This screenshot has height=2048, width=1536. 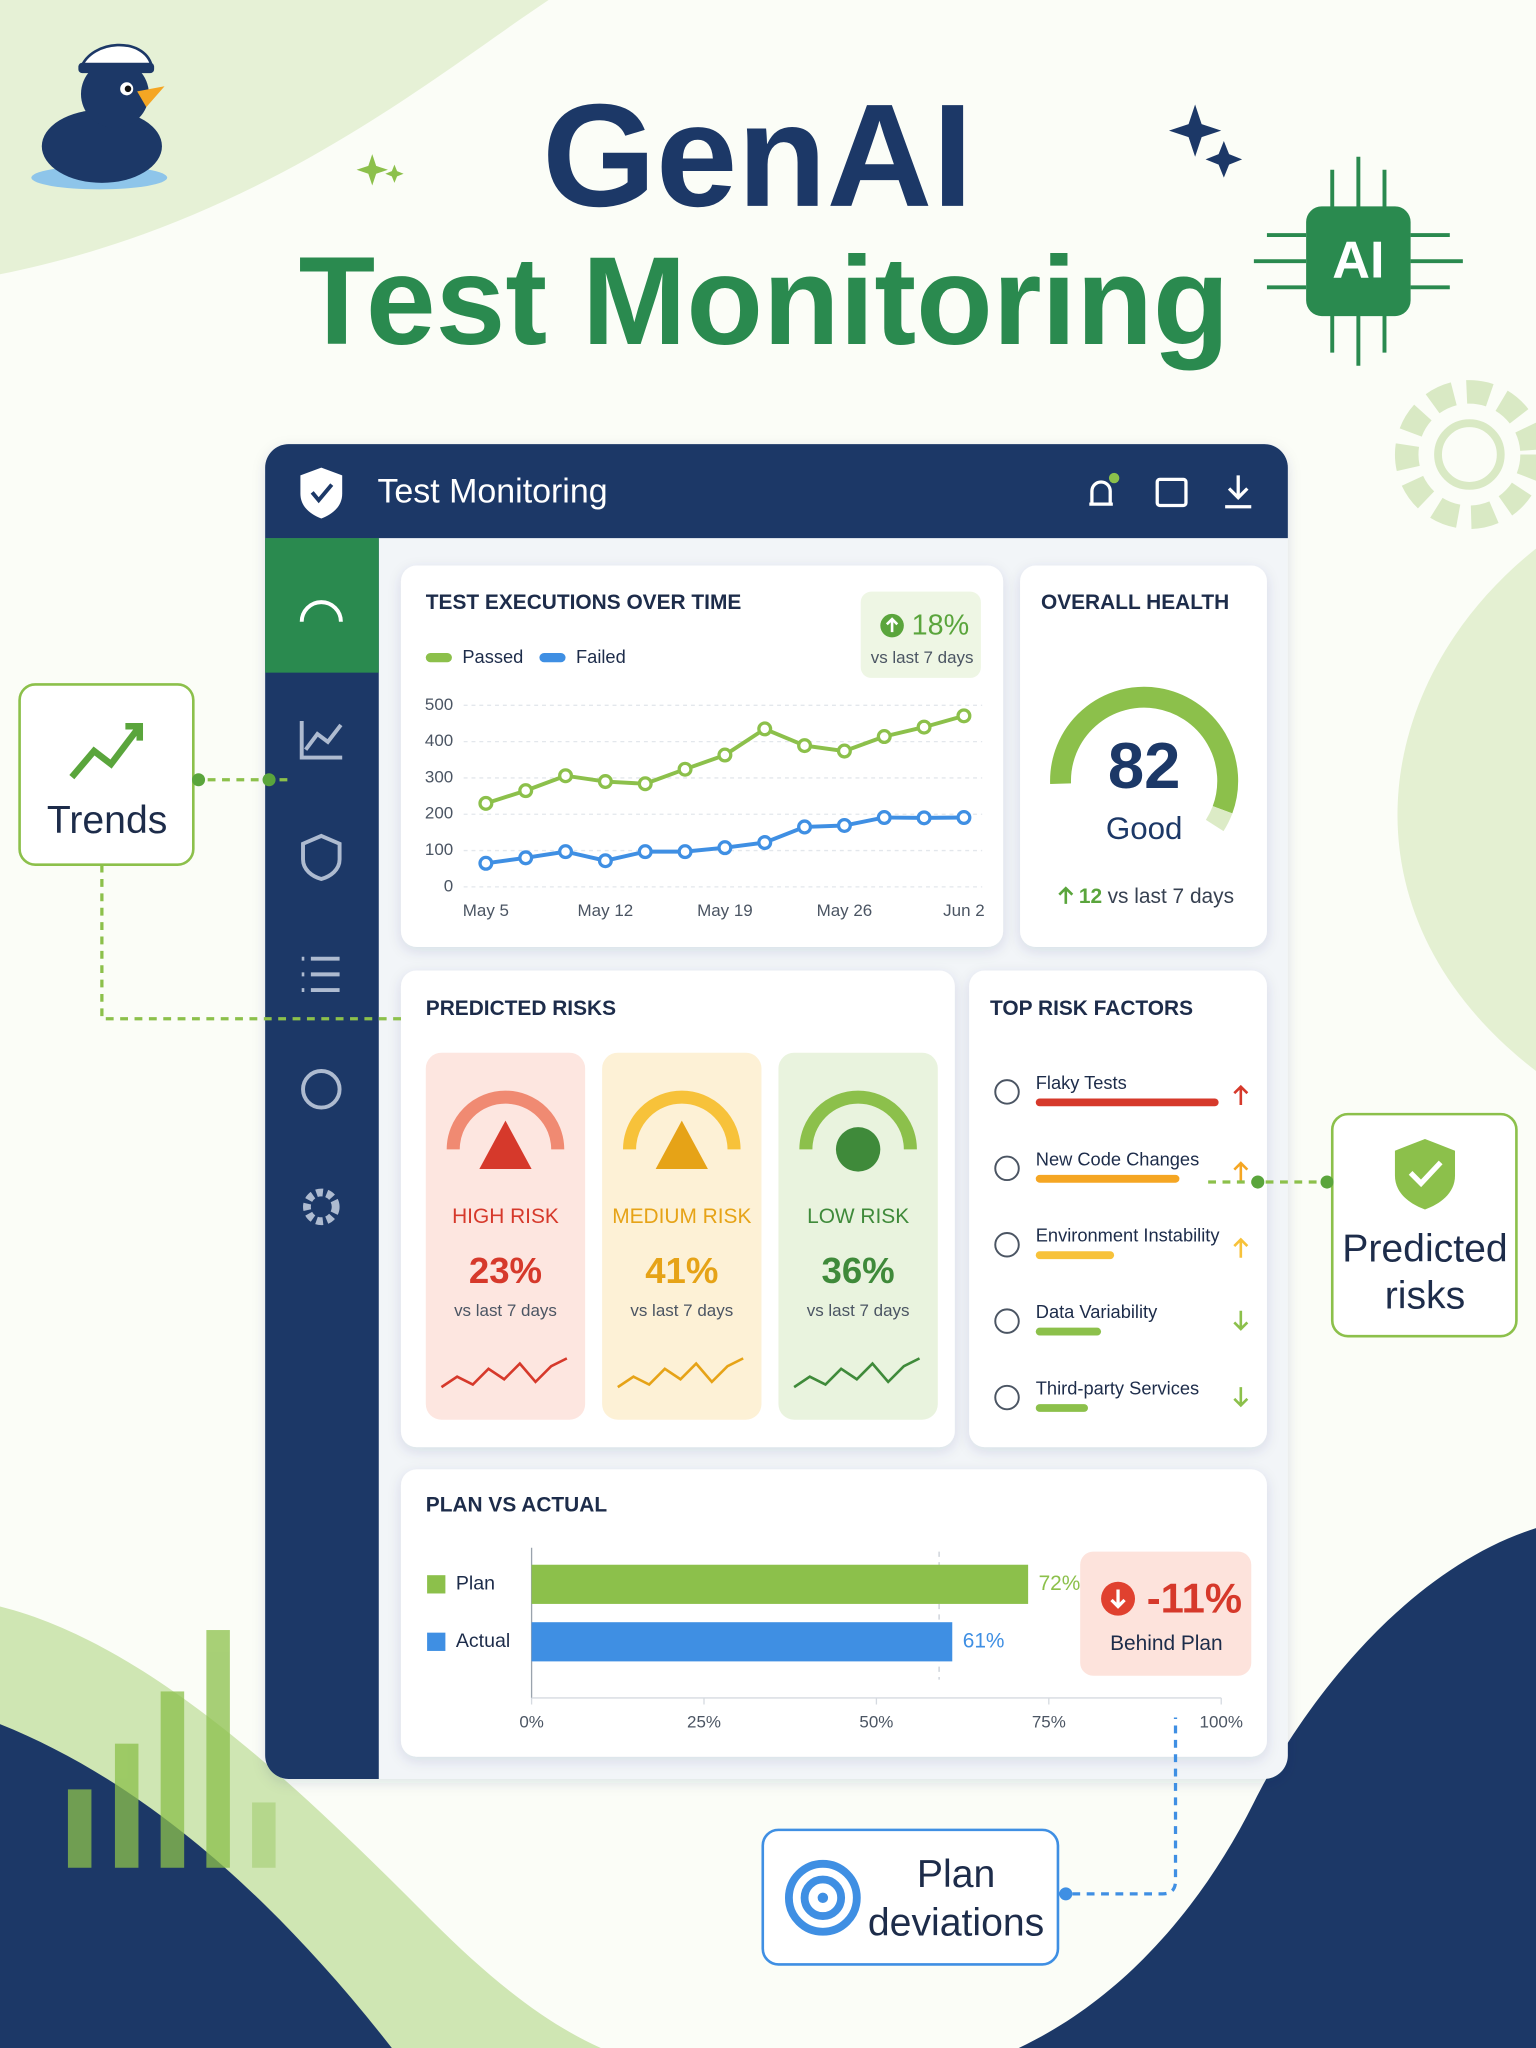 What do you see at coordinates (439, 740) in the screenshot?
I see `y-tick-label: 400` at bounding box center [439, 740].